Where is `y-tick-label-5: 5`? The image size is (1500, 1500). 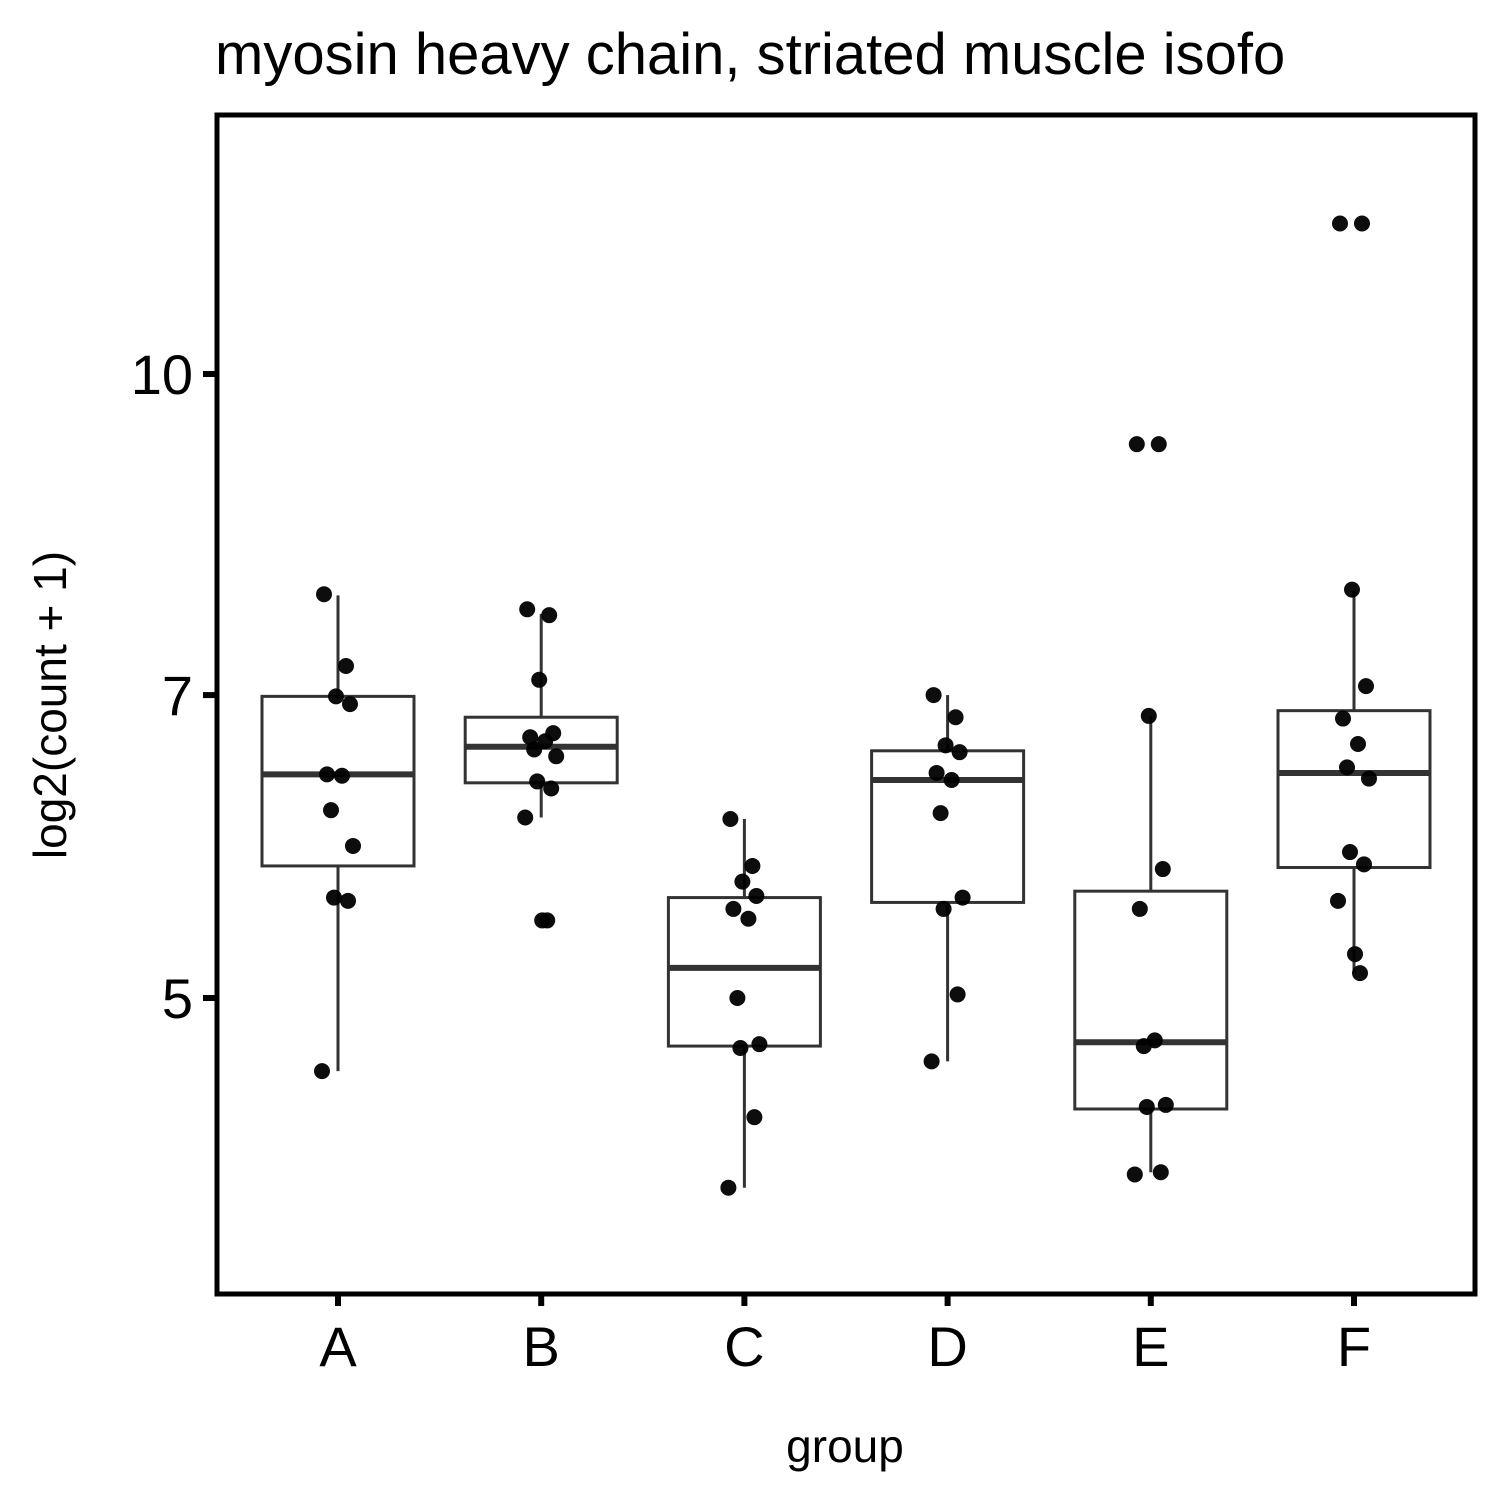
y-tick-label-5: 5 is located at coordinates (177, 998).